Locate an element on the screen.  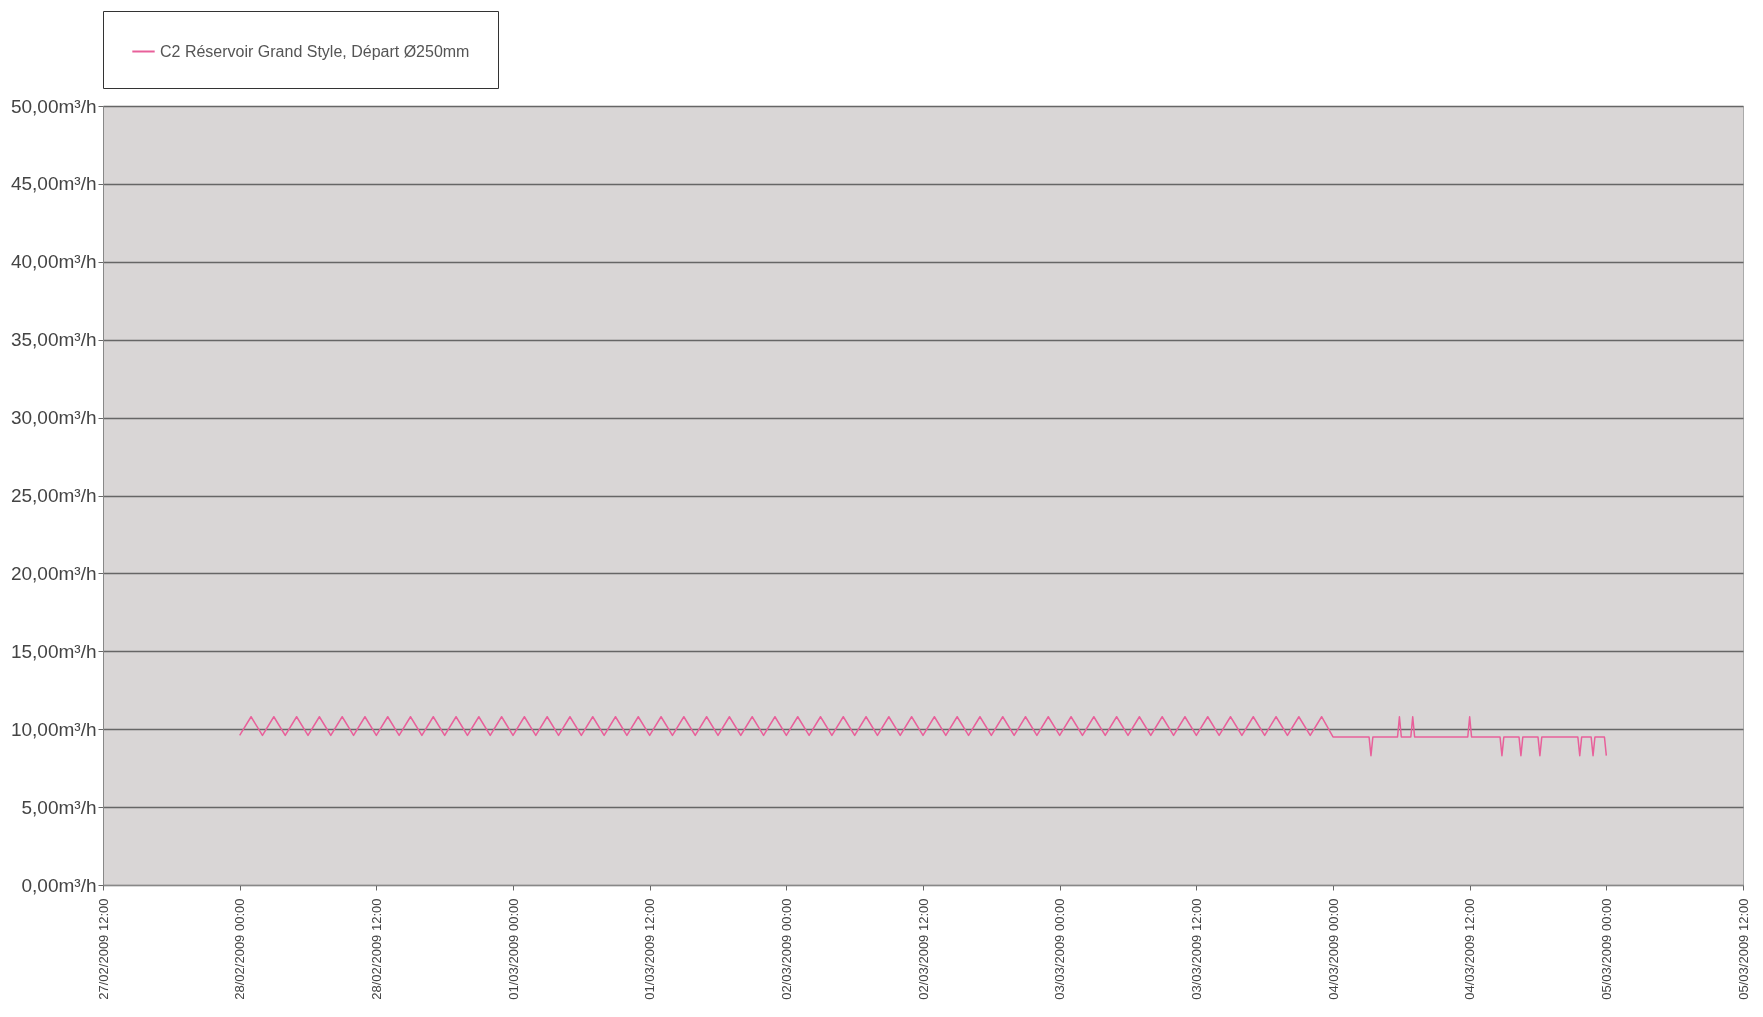
line-series is located at coordinates (923, 736).